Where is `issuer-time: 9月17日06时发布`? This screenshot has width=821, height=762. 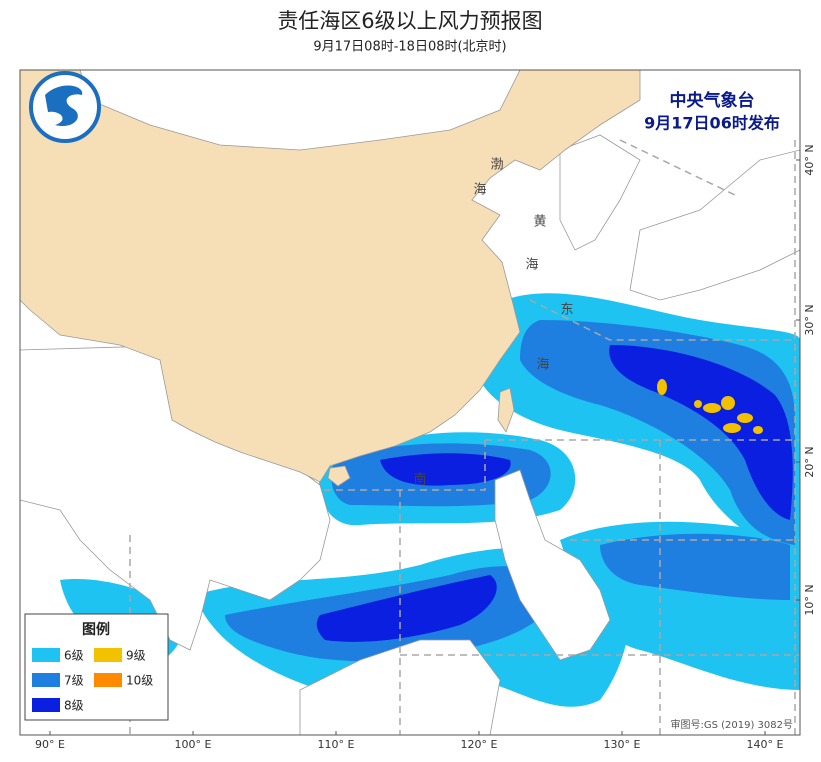 issuer-time: 9月17日06时发布 is located at coordinates (712, 123).